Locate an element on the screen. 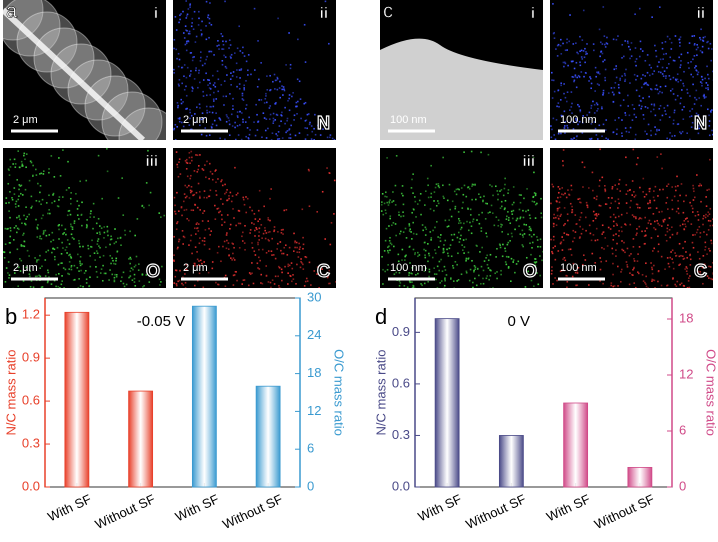 The width and height of the screenshot is (718, 542). sample is located at coordinates (461, 89).